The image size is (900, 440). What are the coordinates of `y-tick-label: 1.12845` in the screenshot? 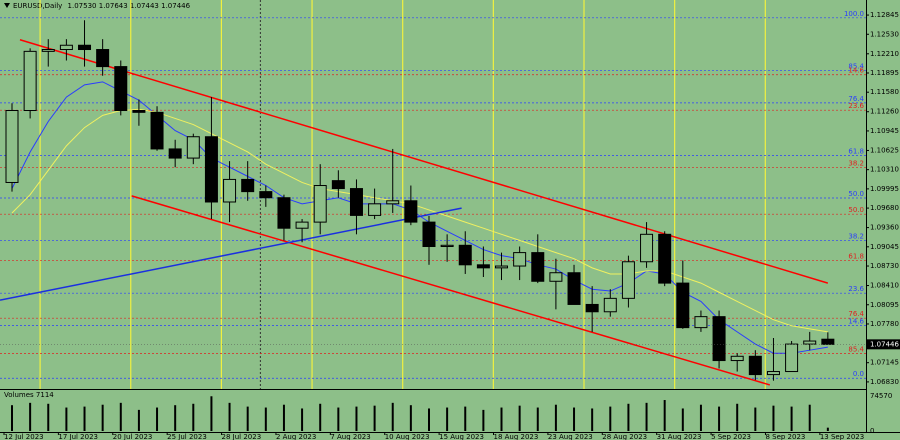 It's located at (884, 15).